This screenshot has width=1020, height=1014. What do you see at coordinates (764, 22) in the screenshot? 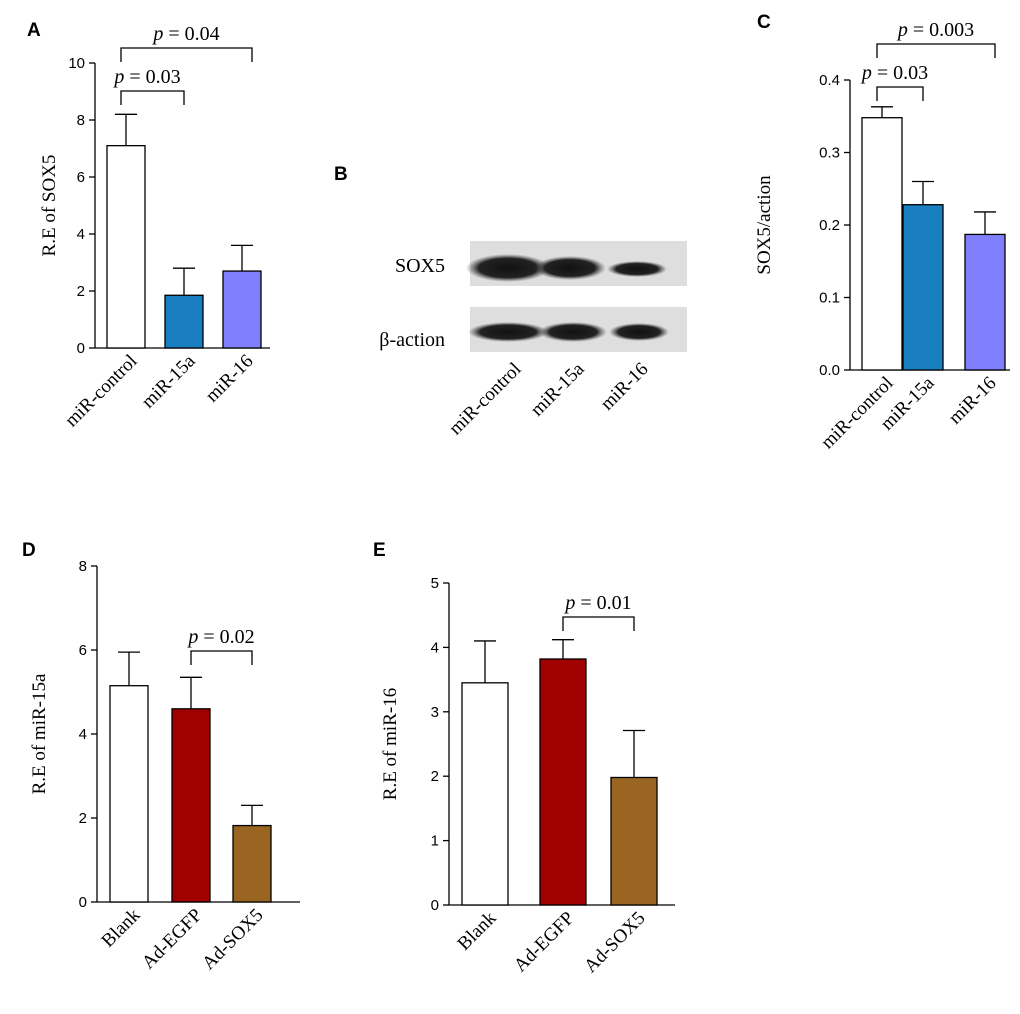
I see `panel-label: C` at bounding box center [764, 22].